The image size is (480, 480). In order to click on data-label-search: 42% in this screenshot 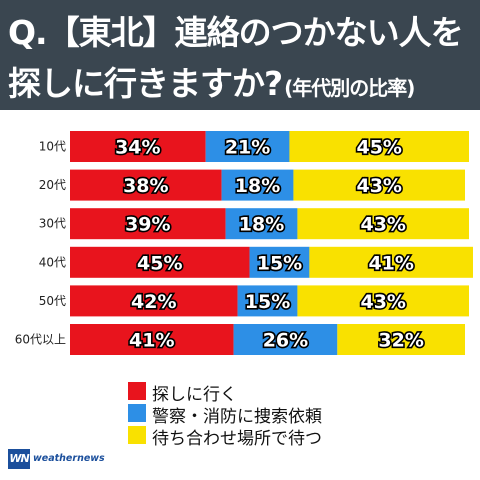, I will do `click(153, 302)`.